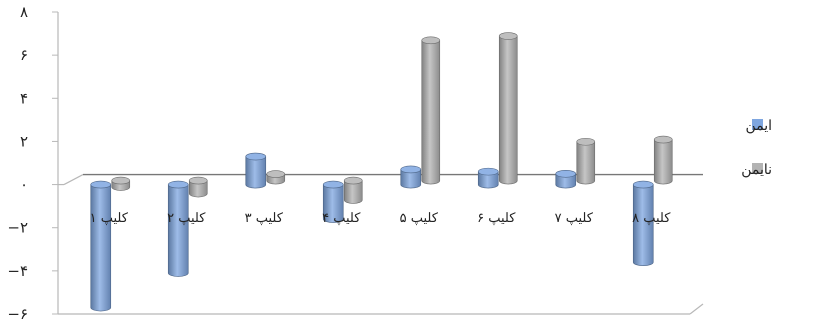 This screenshot has height=331, width=814. Describe the element at coordinates (496, 218) in the screenshot. I see `category-label: کلیپ ۶` at that location.